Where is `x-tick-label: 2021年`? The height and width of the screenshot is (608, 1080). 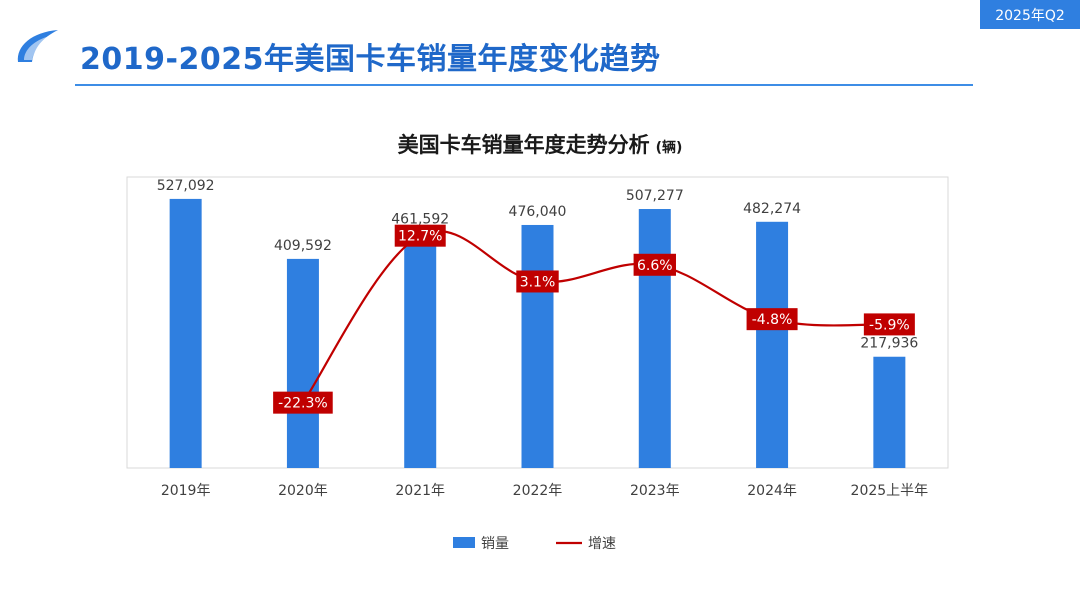 x-tick-label: 2021年 is located at coordinates (420, 491).